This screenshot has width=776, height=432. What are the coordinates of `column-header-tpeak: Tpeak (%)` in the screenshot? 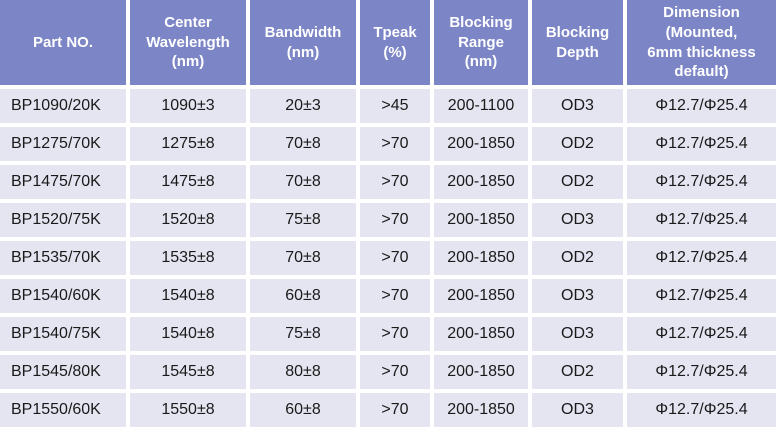 It's located at (395, 42).